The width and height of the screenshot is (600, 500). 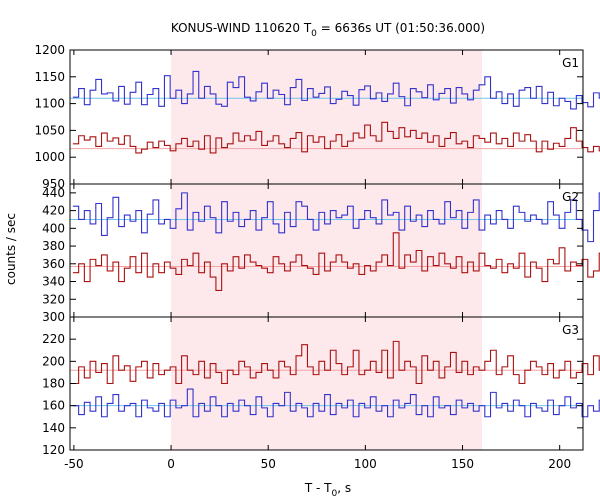 I want to click on y-tick-label: 200, so click(x=53, y=361).